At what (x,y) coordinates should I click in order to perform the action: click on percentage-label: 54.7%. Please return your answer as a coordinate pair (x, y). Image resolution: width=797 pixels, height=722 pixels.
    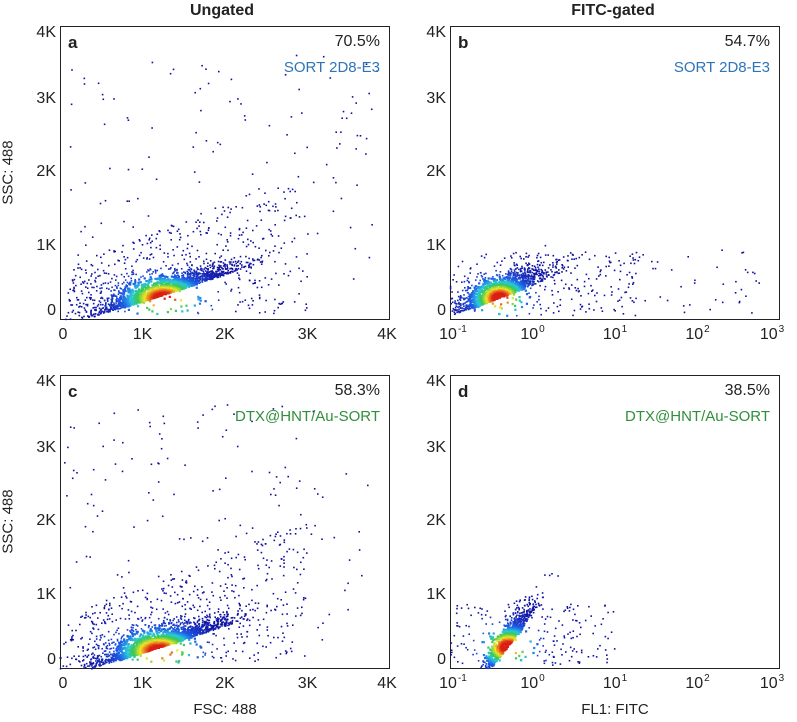
    Looking at the image, I should click on (747, 41).